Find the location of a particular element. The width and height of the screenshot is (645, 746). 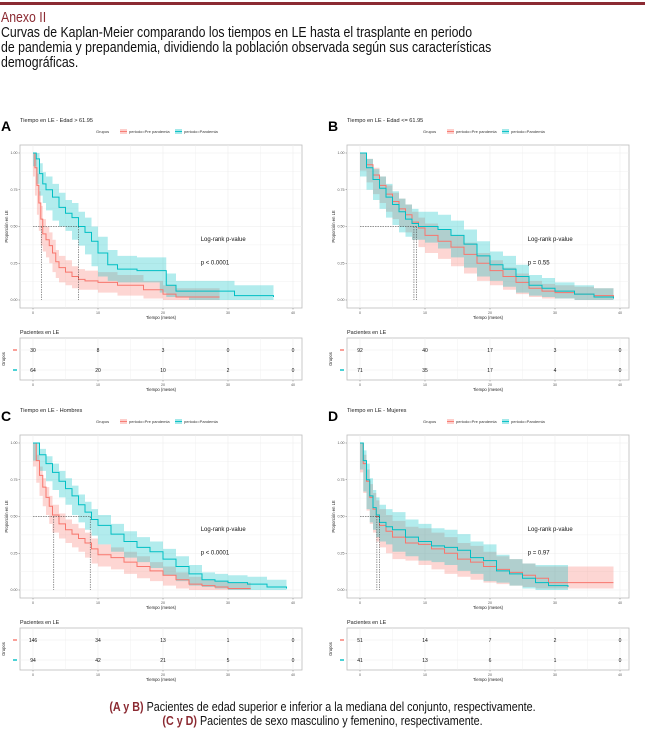

chart-a-x-axis-label: Tiempo (meses) is located at coordinates (161, 317).